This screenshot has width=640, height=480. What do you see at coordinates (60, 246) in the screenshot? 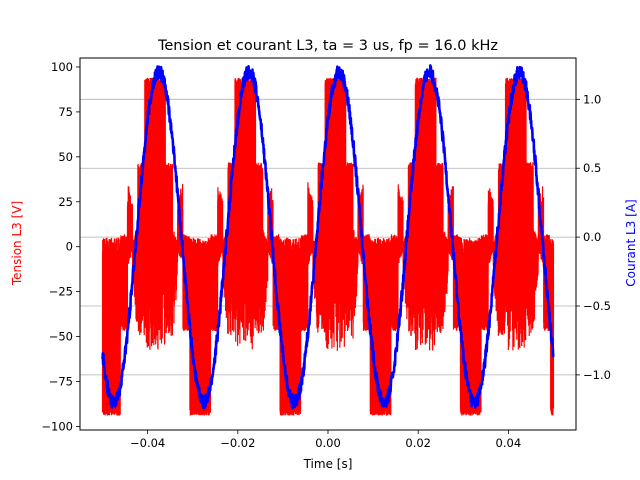
I see `left-axis-ticks: 100 75 50 25 0 −25 −50 −75 −100` at bounding box center [60, 246].